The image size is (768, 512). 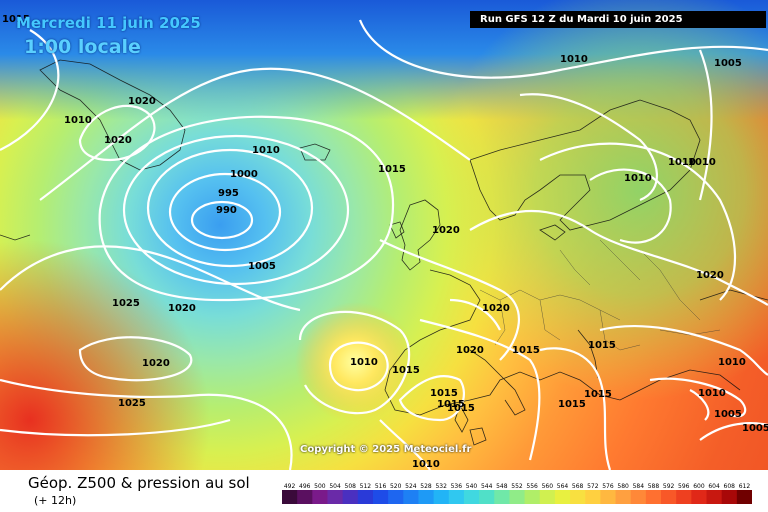 What do you see at coordinates (472, 486) in the screenshot?
I see `scale-tick-label: 540` at bounding box center [472, 486].